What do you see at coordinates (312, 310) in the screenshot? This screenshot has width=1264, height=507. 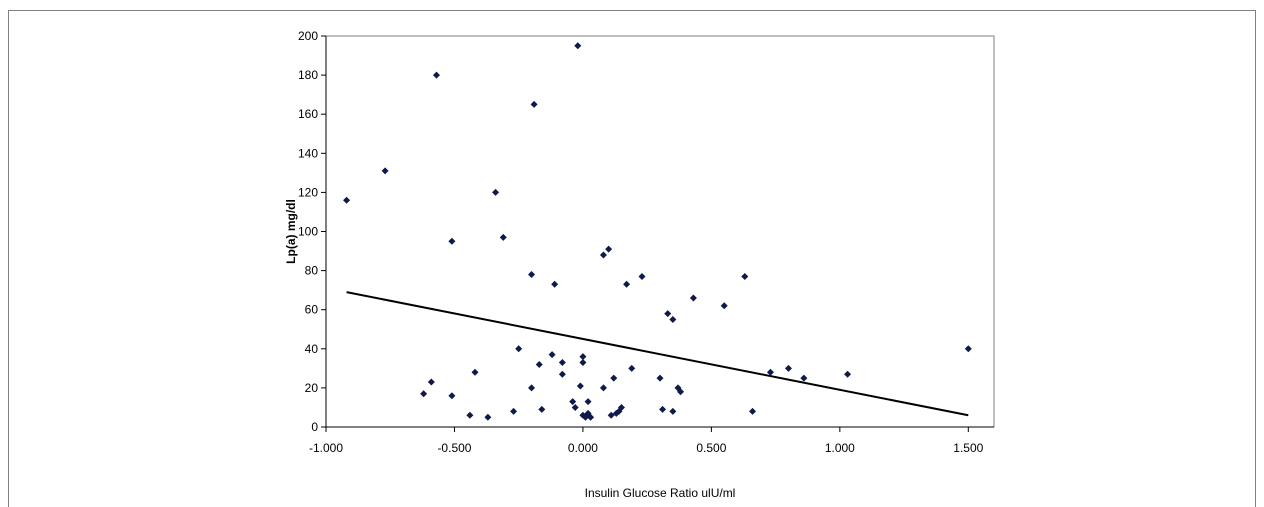 I see `y-tick-label: 60` at bounding box center [312, 310].